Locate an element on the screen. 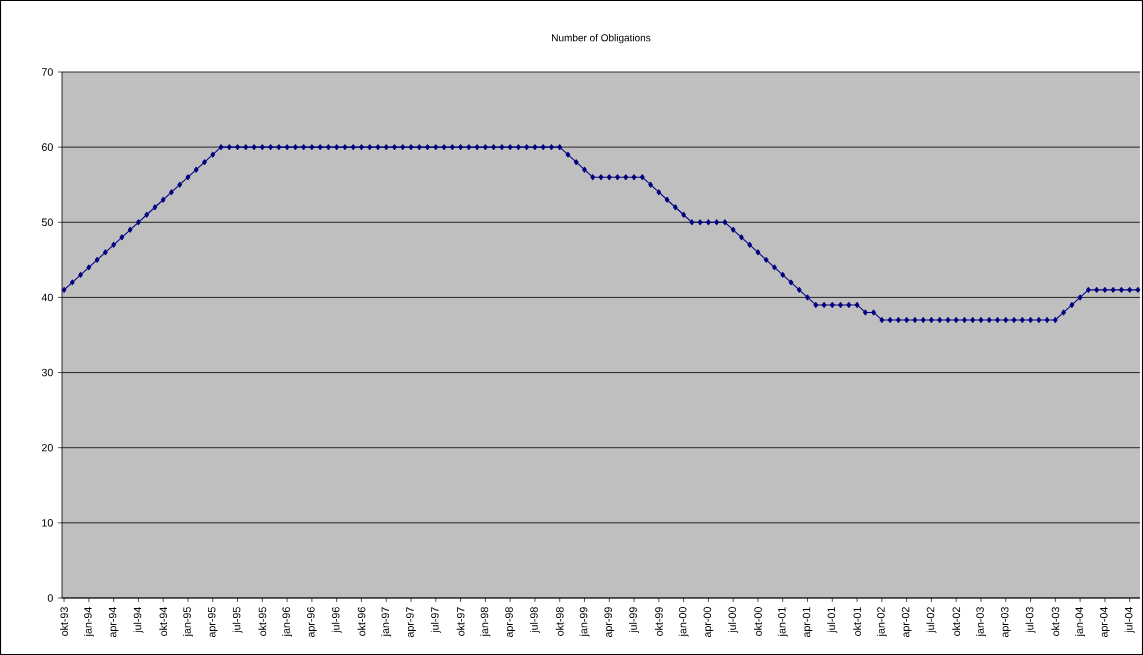  x-tick-label: jan-02 is located at coordinates (881, 622).